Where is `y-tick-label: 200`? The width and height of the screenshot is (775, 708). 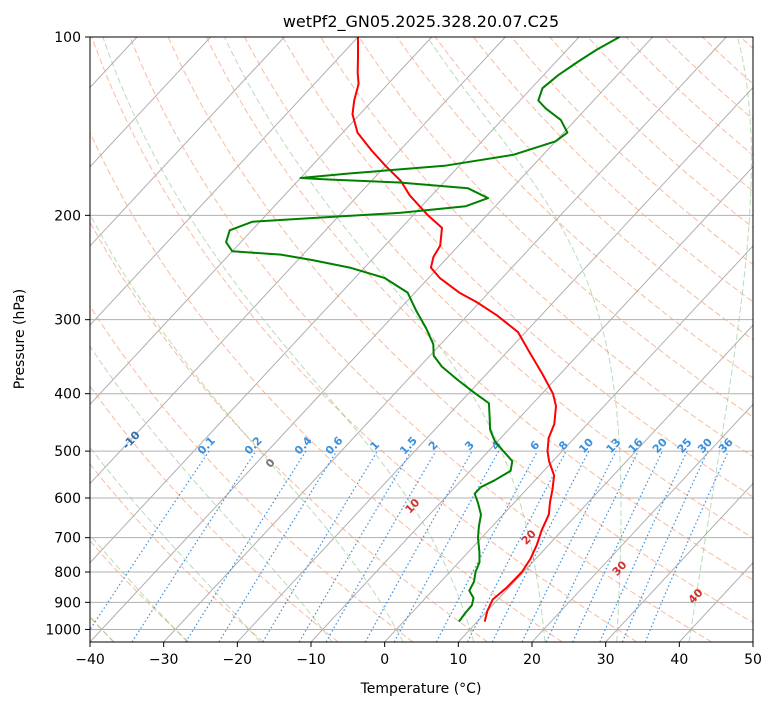 y-tick-label: 200 is located at coordinates (67, 216).